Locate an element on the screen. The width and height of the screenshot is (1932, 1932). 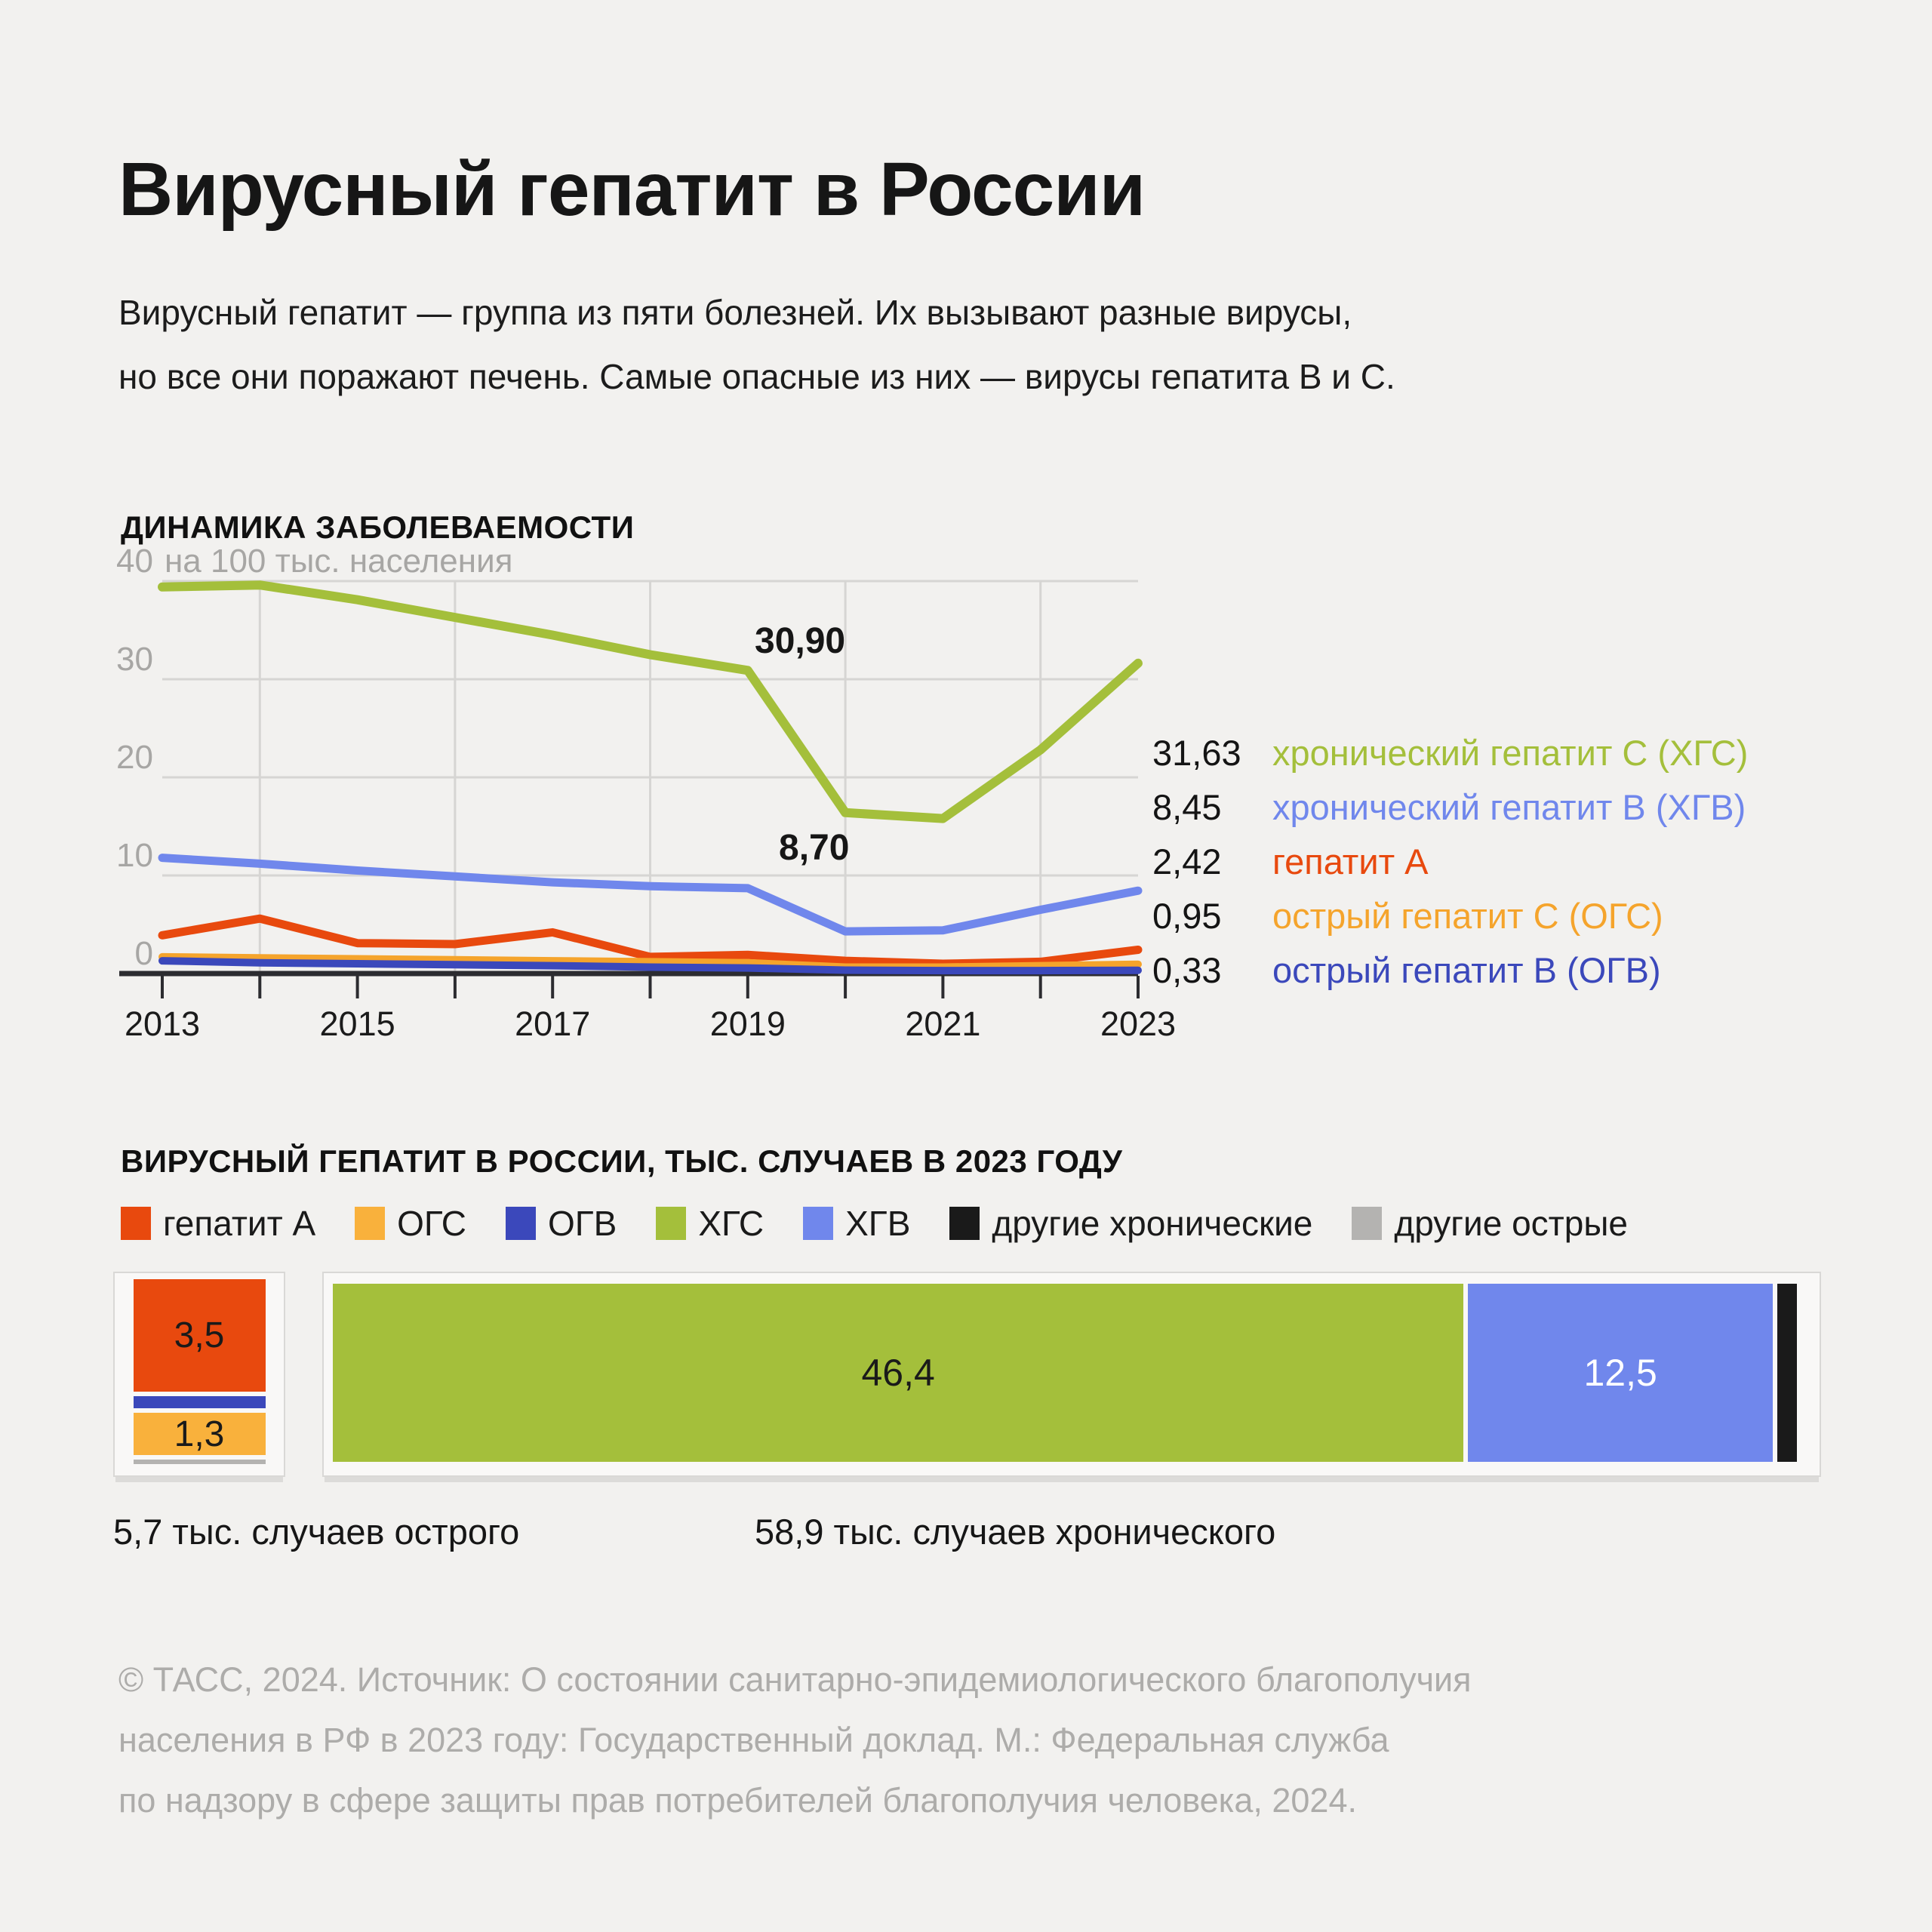
line-legend-value: 8,45 is located at coordinates (1187, 807).